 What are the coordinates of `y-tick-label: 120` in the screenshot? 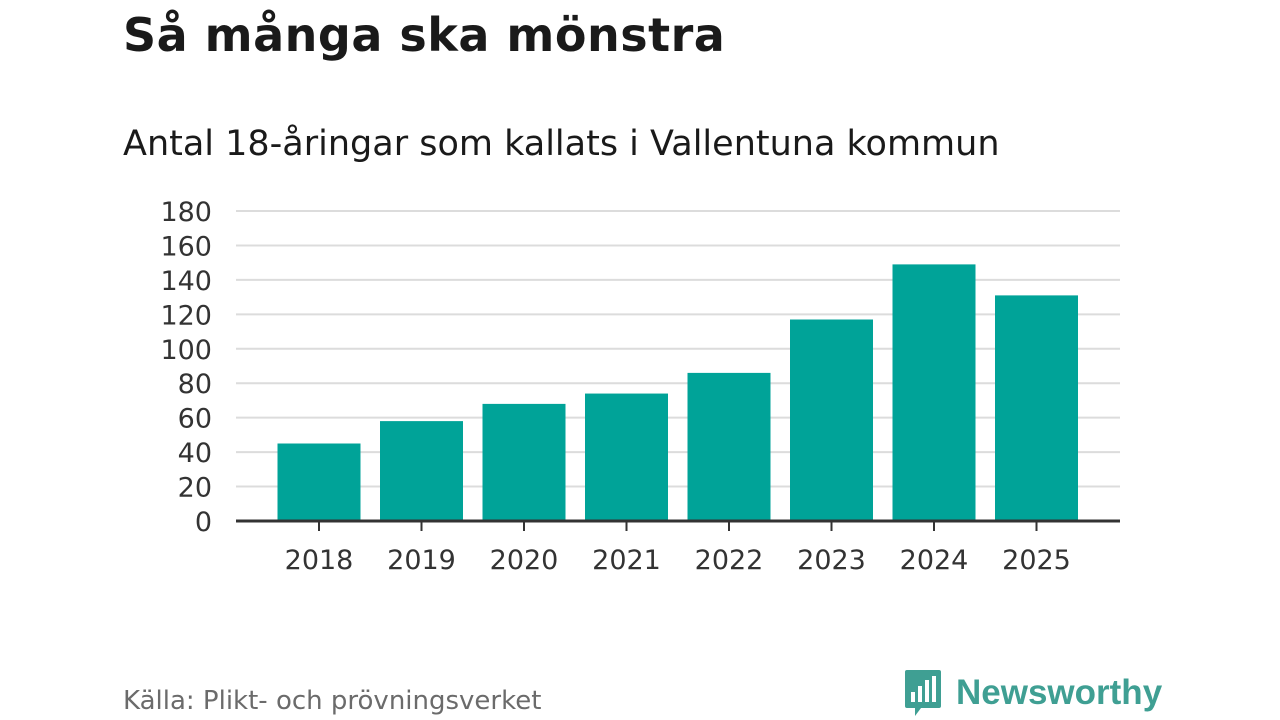 It's located at (186, 315).